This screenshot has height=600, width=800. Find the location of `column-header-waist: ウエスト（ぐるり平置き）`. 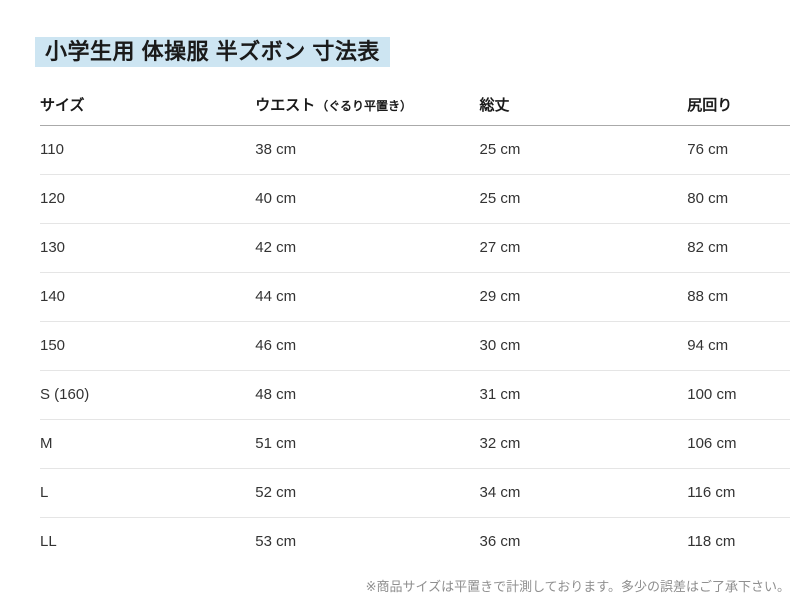

column-header-waist: ウエスト（ぐるり平置き） is located at coordinates (367, 105).